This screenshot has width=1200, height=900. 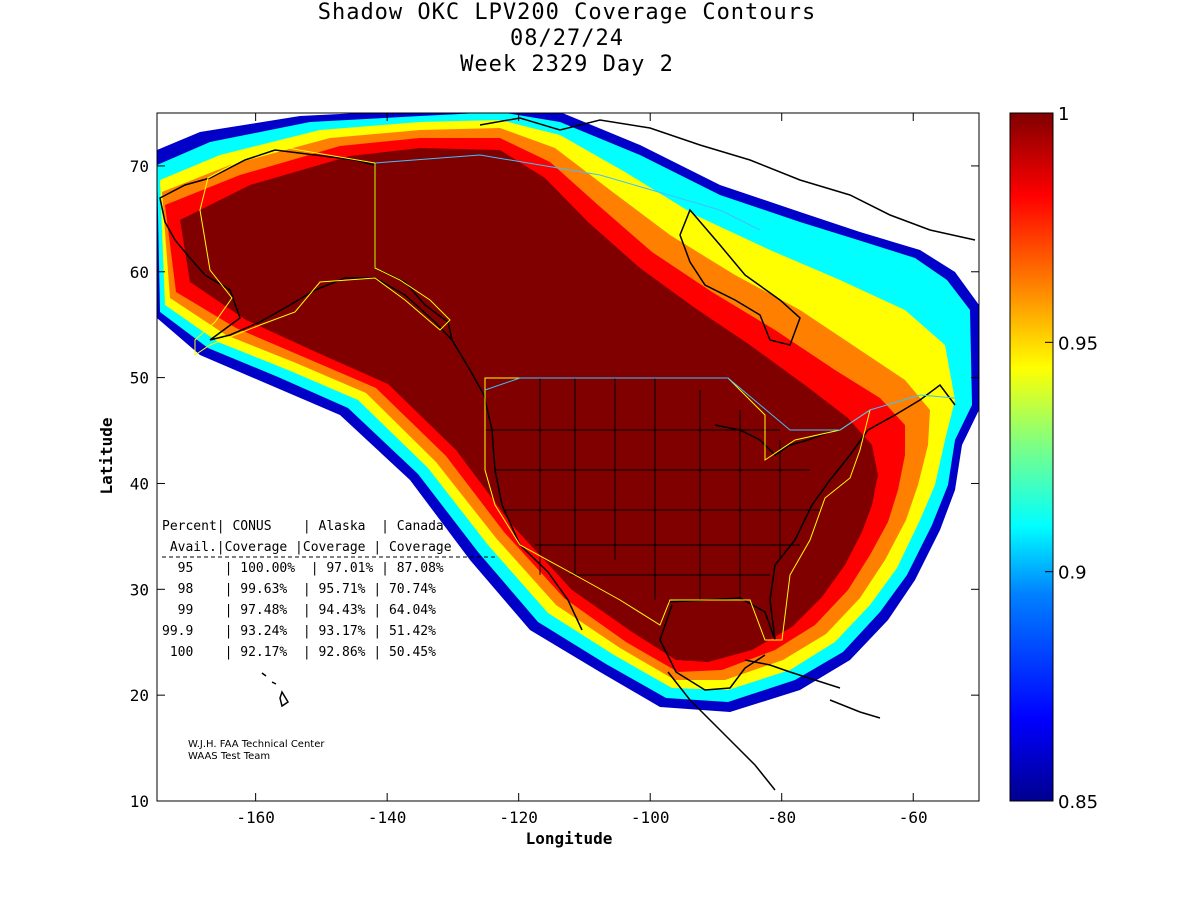 What do you see at coordinates (1072, 573) in the screenshot?
I see `colorbar-tick-label: 0.9` at bounding box center [1072, 573].